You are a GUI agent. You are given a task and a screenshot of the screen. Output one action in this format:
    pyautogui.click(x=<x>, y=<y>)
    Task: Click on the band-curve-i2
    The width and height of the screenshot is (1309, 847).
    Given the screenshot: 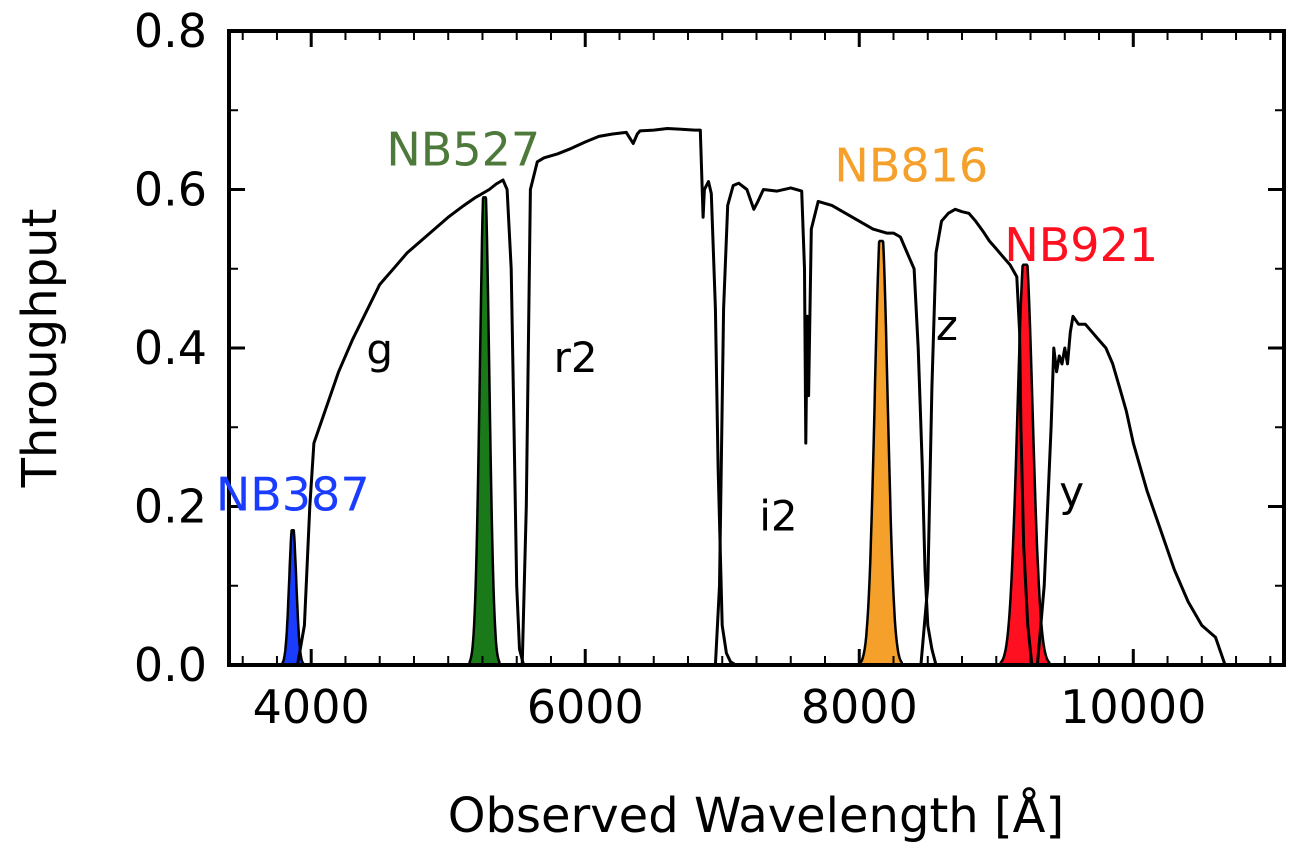 What is the action you would take?
    pyautogui.click(x=825, y=423)
    